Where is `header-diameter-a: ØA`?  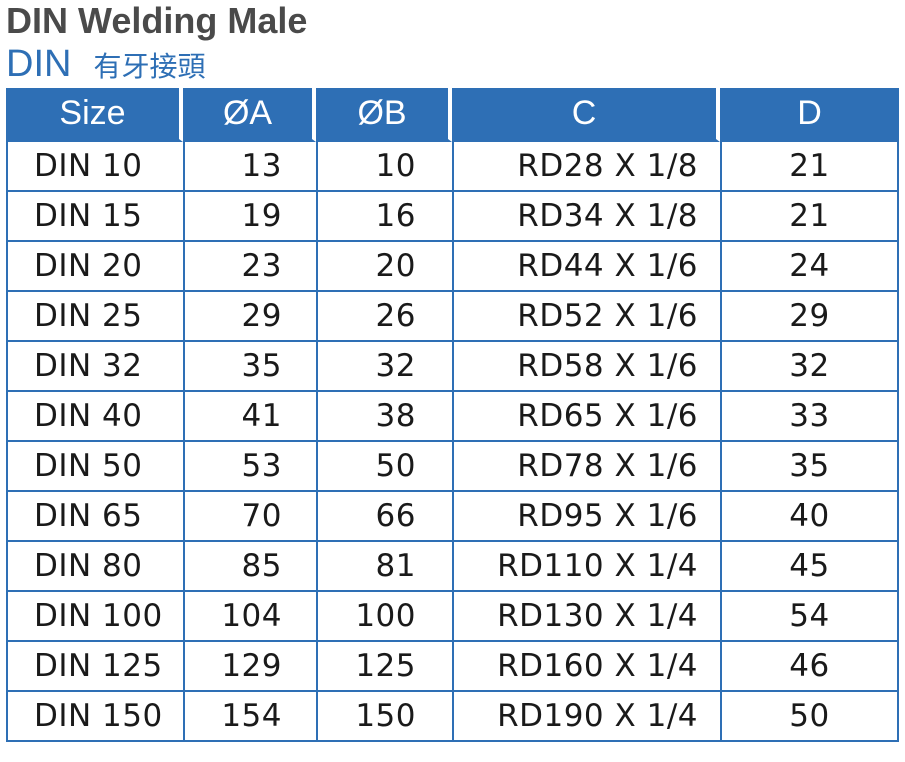
header-diameter-a: ØA is located at coordinates (249, 115).